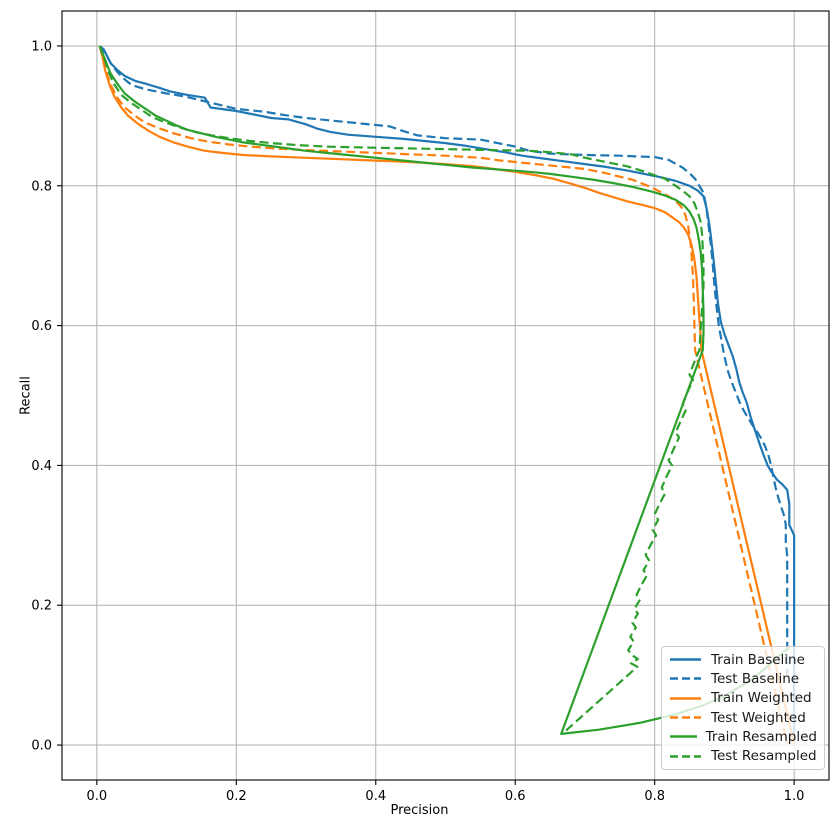  I want to click on y-tick-label: 0.8, so click(41, 186).